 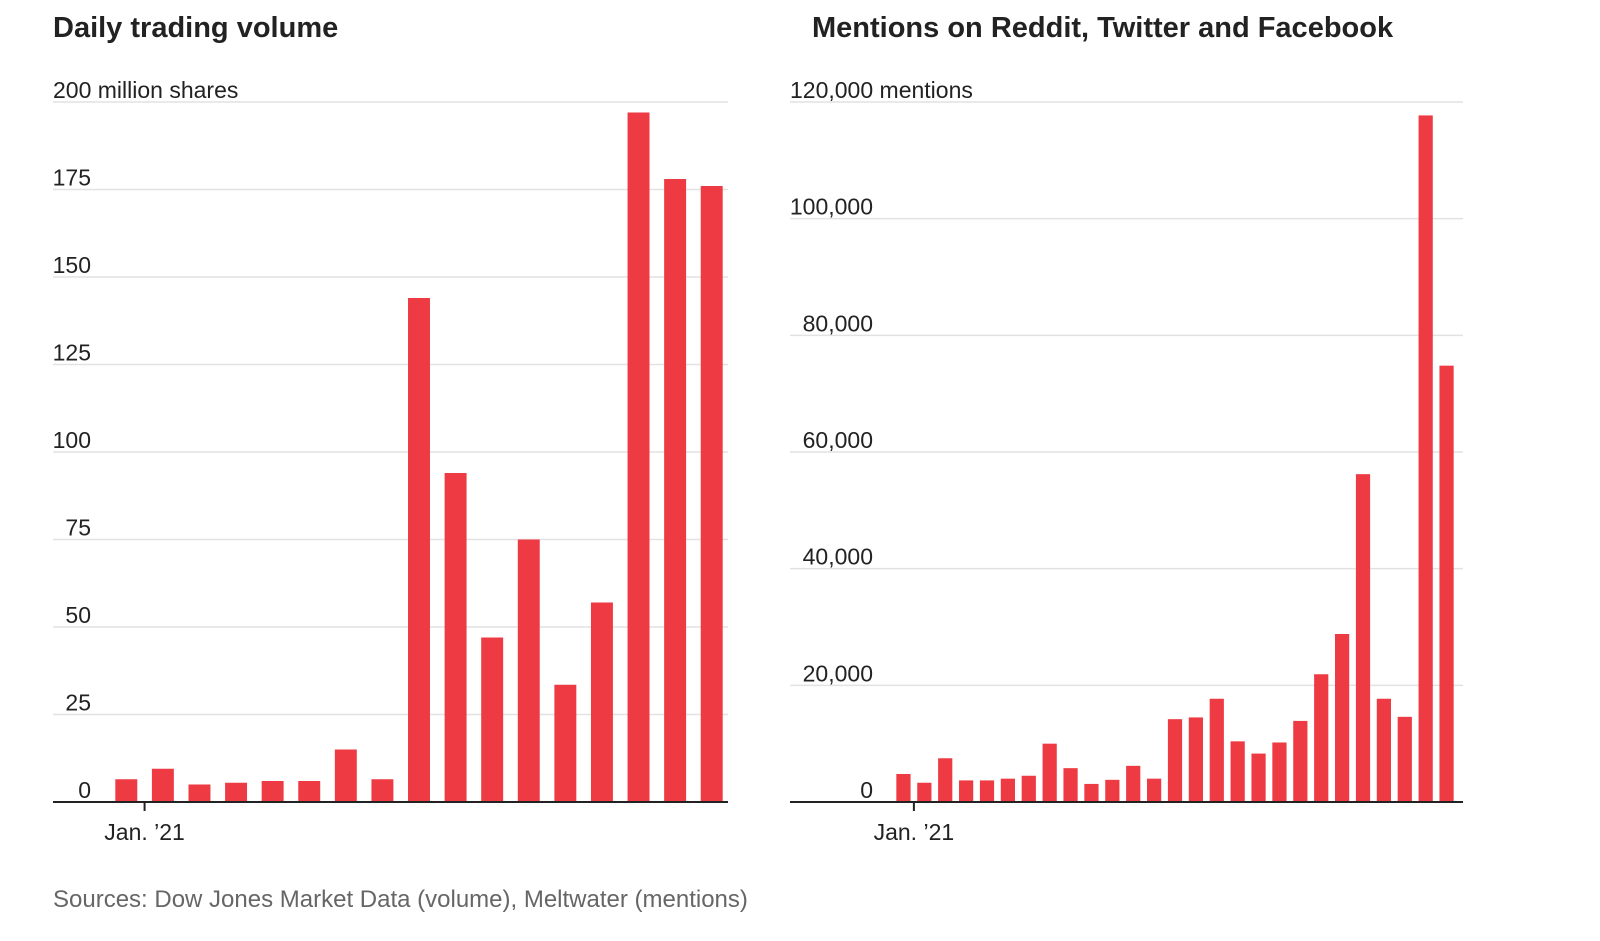 What do you see at coordinates (78, 615) in the screenshot?
I see `volume-y-tick-label: 50` at bounding box center [78, 615].